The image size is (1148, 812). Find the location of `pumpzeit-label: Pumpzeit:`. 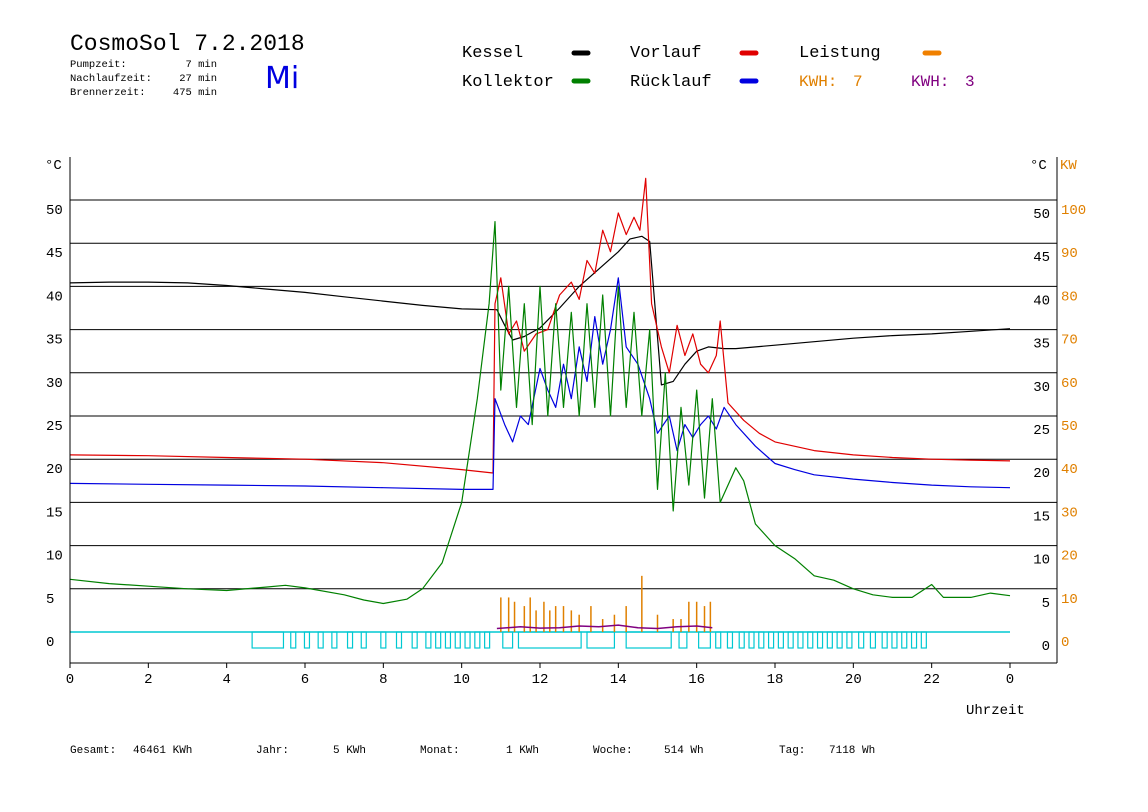

pumpzeit-label: Pumpzeit: is located at coordinates (98, 65).